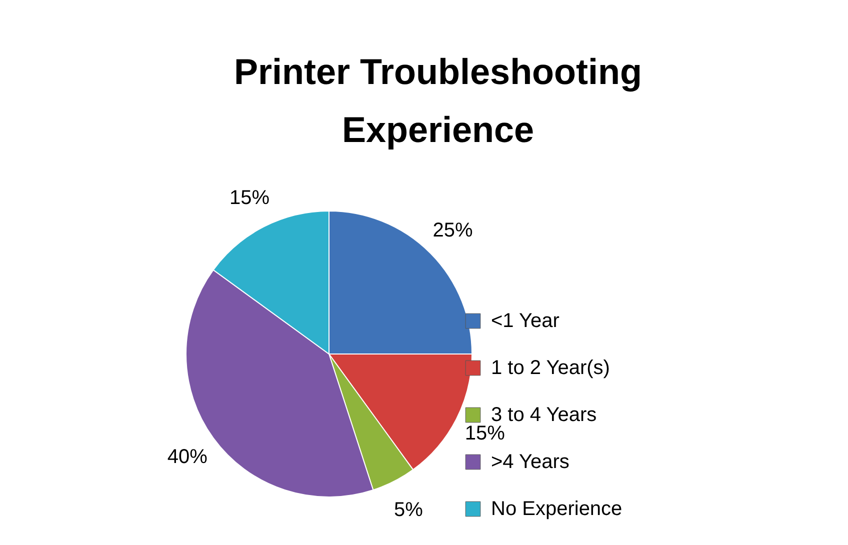  What do you see at coordinates (550, 368) in the screenshot?
I see `legend-label: 1 to 2 Year(s)` at bounding box center [550, 368].